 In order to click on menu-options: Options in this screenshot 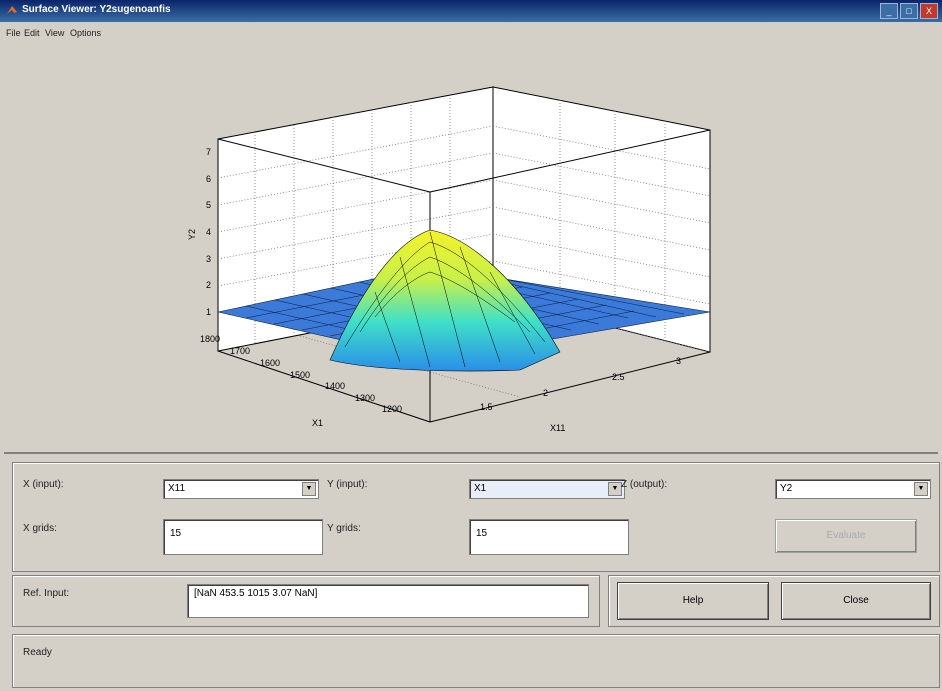, I will do `click(86, 33)`.